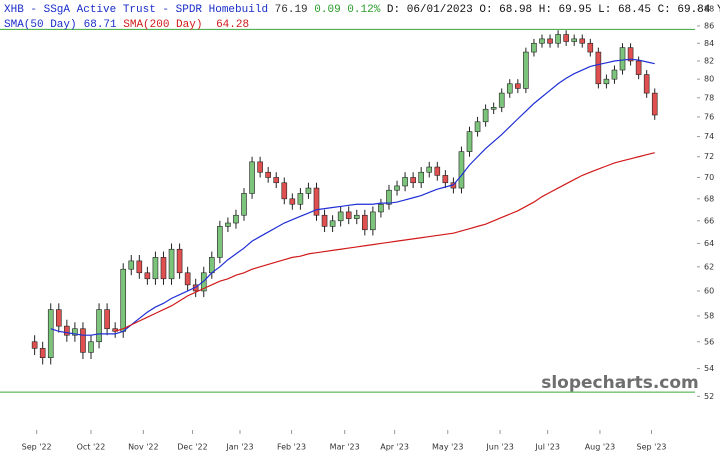 This screenshot has height=461, width=720. I want to click on watermark: slopecharts.com, so click(620, 383).